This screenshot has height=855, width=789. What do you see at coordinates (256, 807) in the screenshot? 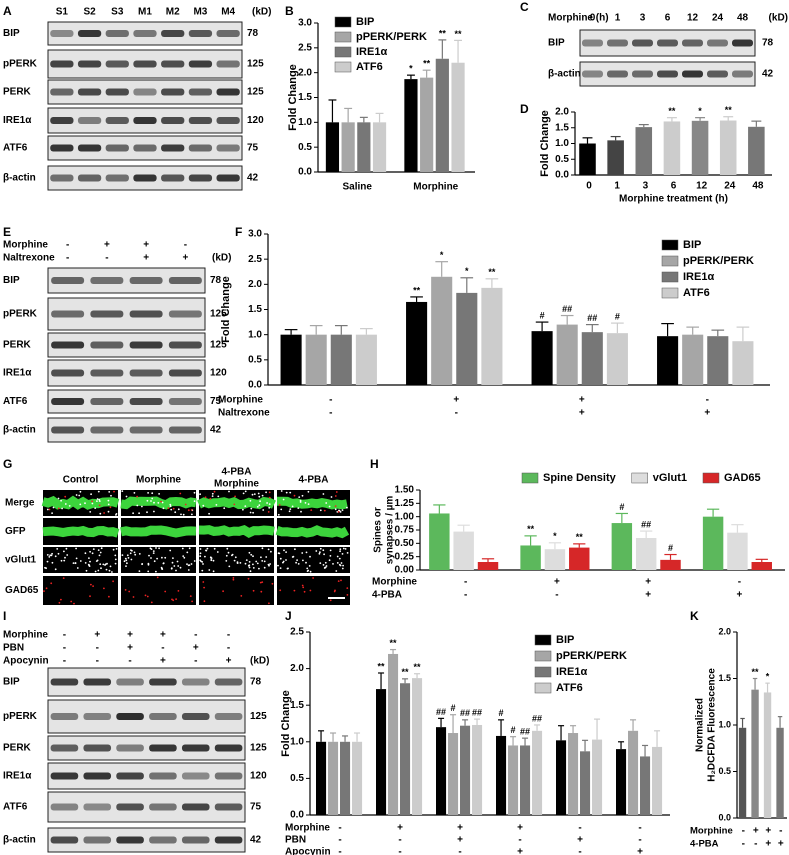
I see `kd-label: 75` at bounding box center [256, 807].